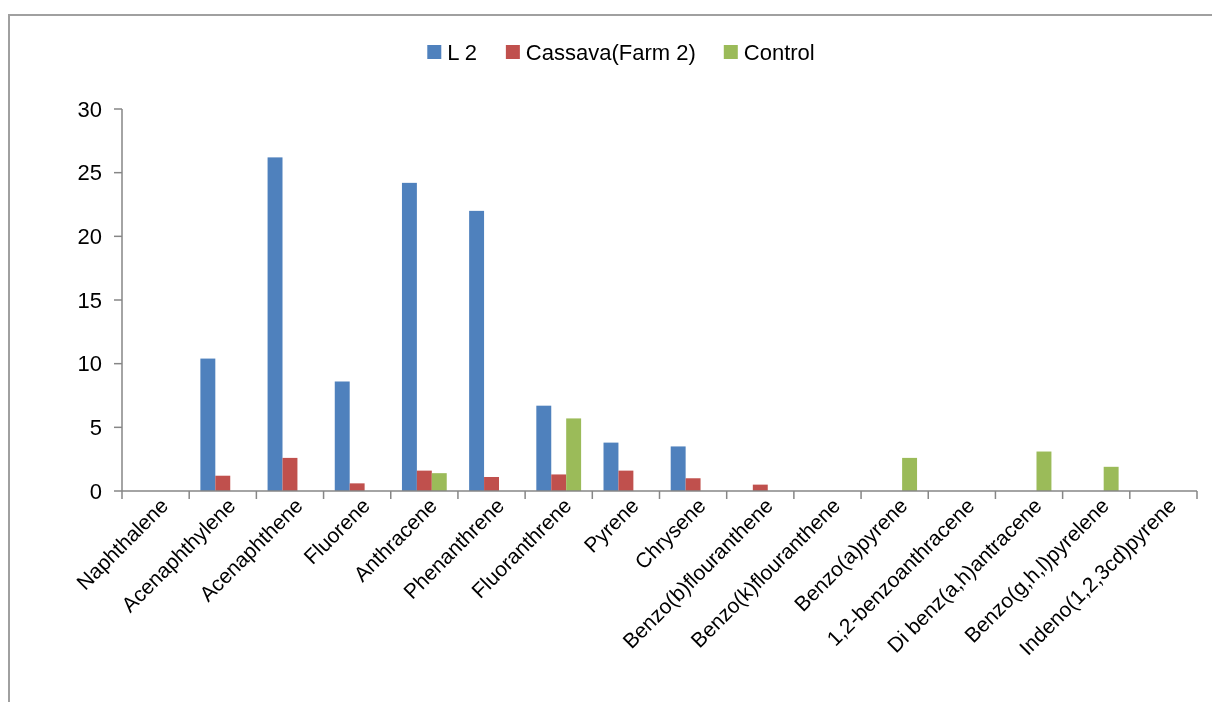 The height and width of the screenshot is (702, 1212). Describe the element at coordinates (95, 427) in the screenshot. I see `y-tick-label: 5` at that location.